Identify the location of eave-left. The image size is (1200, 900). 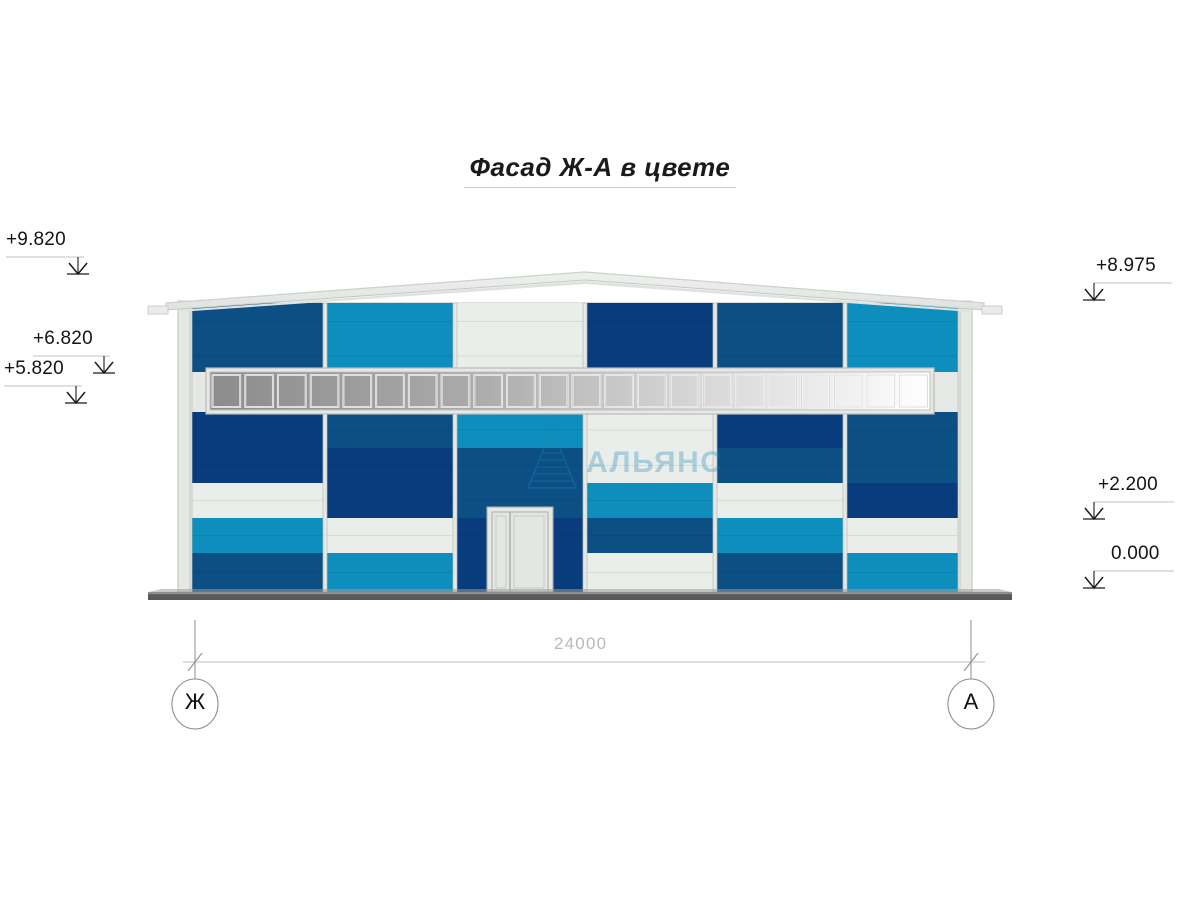
(158, 310).